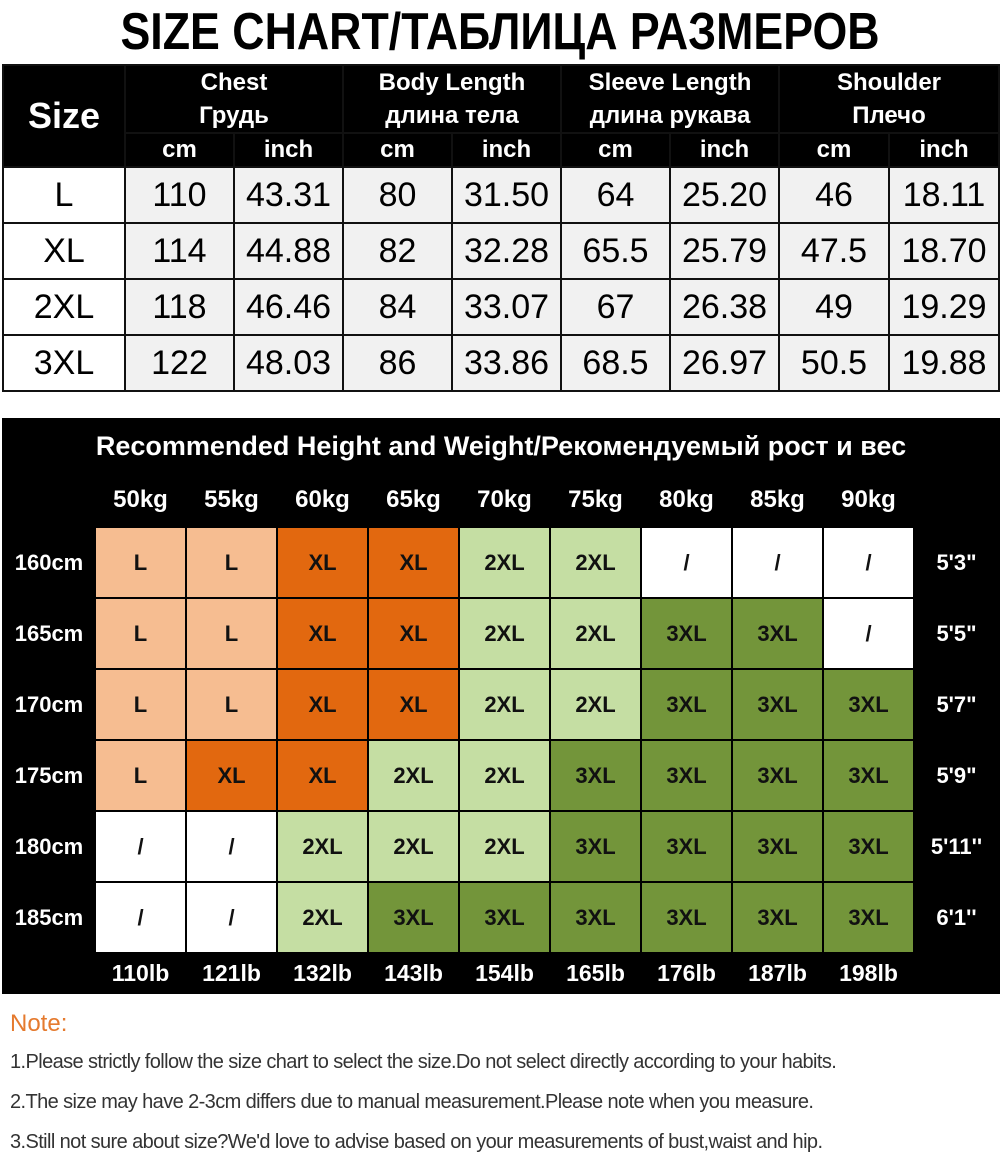  Describe the element at coordinates (397, 251) in the screenshot. I see `measurement-value: 82` at that location.